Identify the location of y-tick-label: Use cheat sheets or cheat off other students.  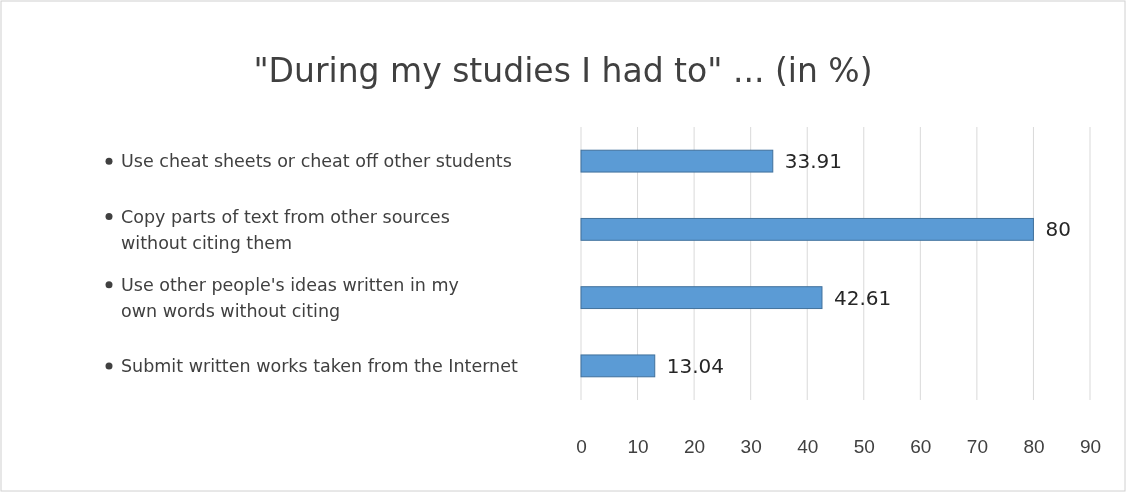
(316, 161).